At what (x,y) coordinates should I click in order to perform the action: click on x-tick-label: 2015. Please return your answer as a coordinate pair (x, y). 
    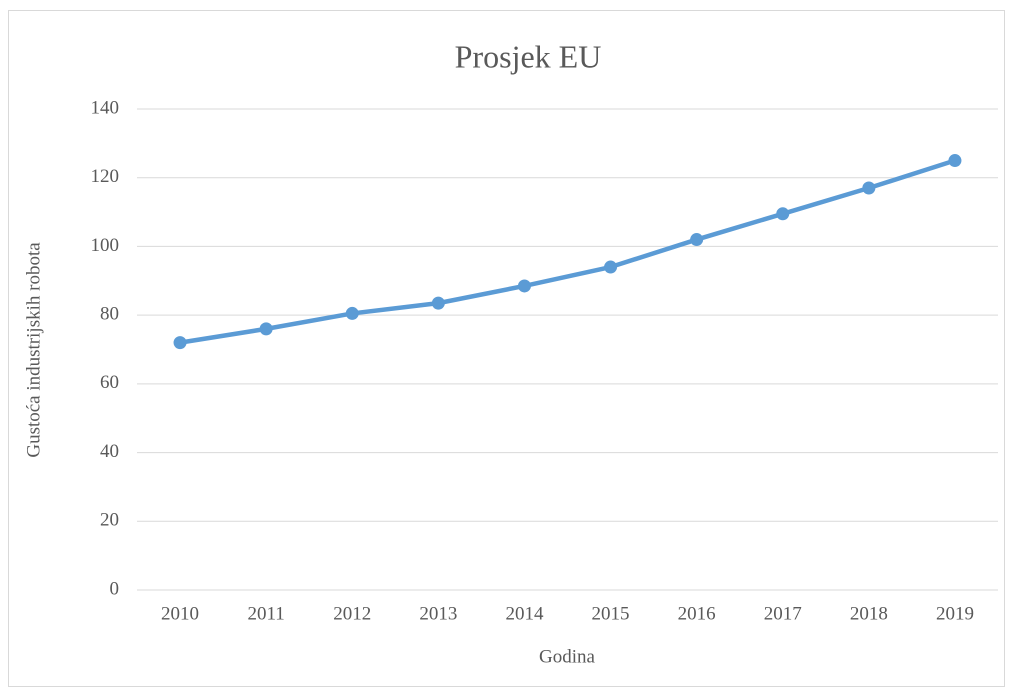
    Looking at the image, I should click on (611, 613).